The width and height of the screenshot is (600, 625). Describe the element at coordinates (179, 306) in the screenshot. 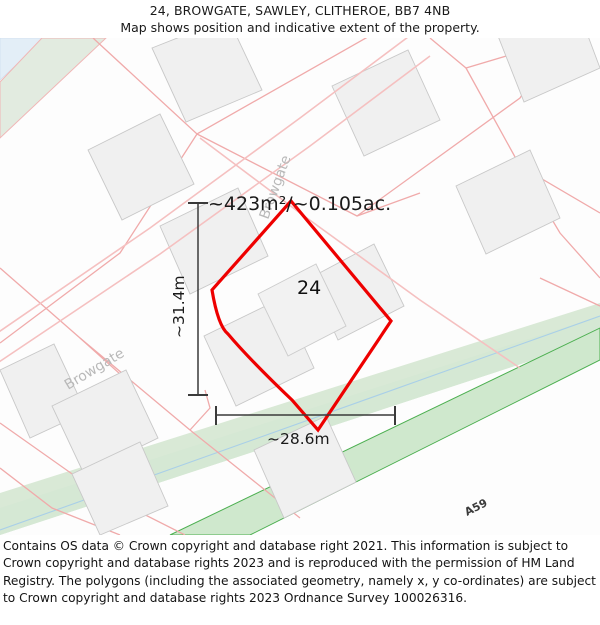

I see `vertical-dimension-label: ~31.4m` at that location.